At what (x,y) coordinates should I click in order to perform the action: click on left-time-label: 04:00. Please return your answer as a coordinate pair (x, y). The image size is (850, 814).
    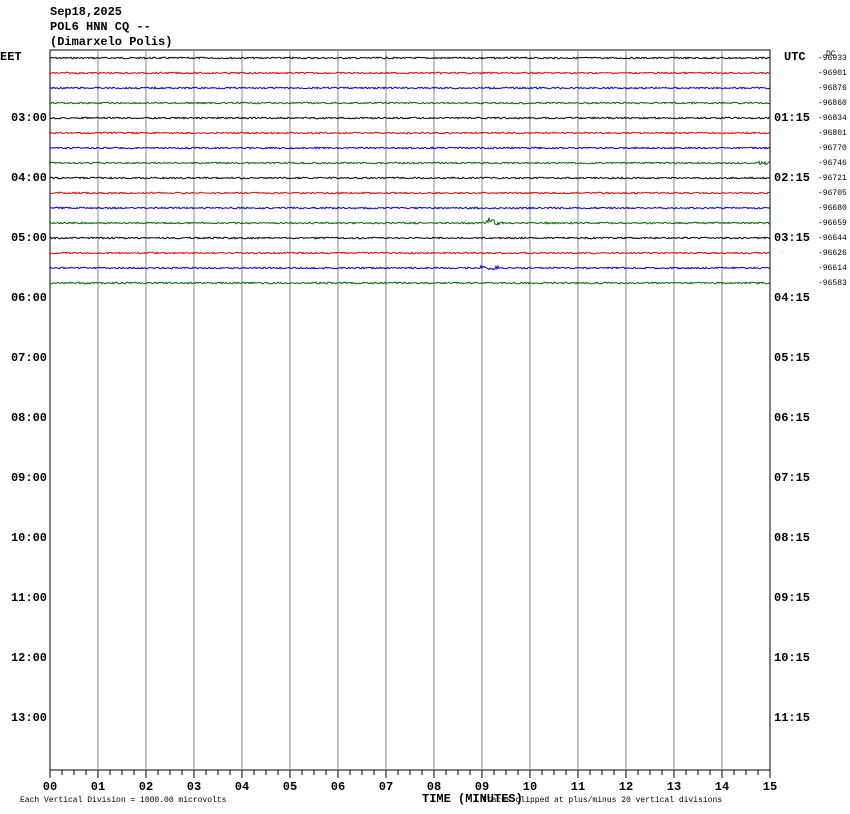
    Looking at the image, I should click on (29, 178).